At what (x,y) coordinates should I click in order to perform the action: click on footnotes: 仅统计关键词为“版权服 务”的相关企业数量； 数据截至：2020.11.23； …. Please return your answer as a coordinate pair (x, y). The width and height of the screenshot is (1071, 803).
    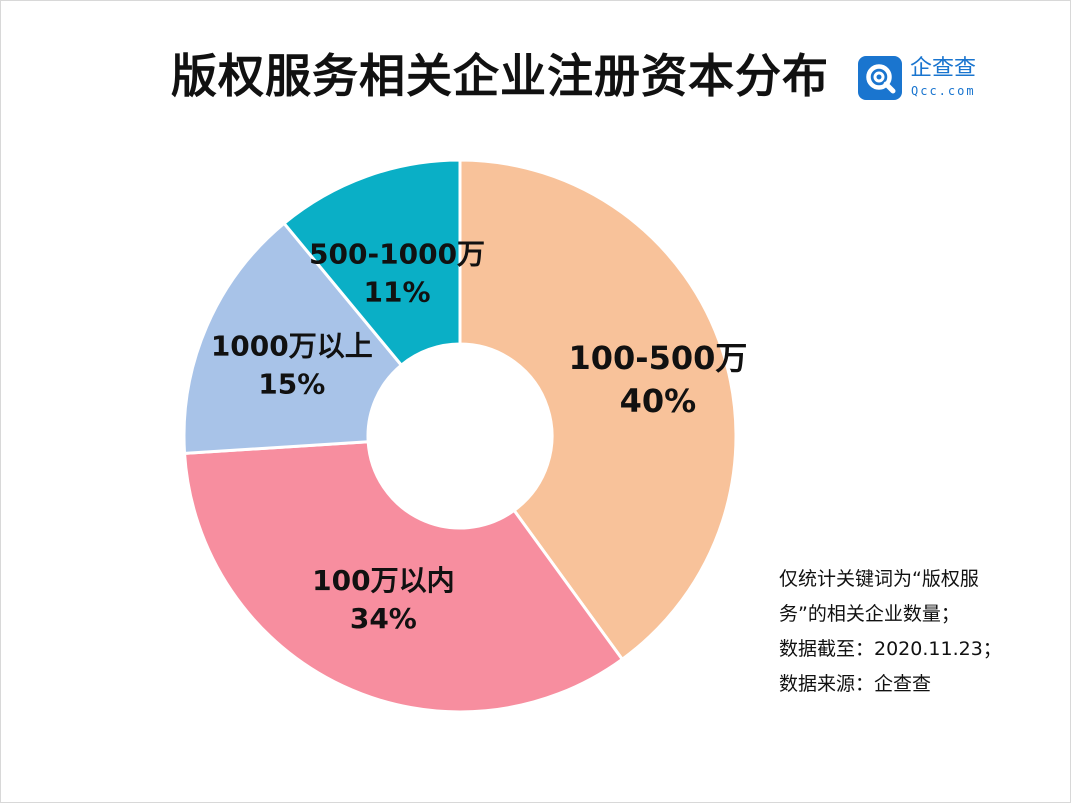
    Looking at the image, I should click on (909, 632).